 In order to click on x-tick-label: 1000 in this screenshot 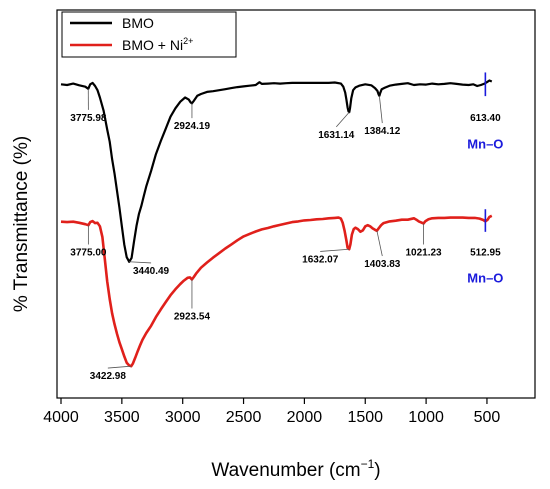, I will do `click(426, 417)`.